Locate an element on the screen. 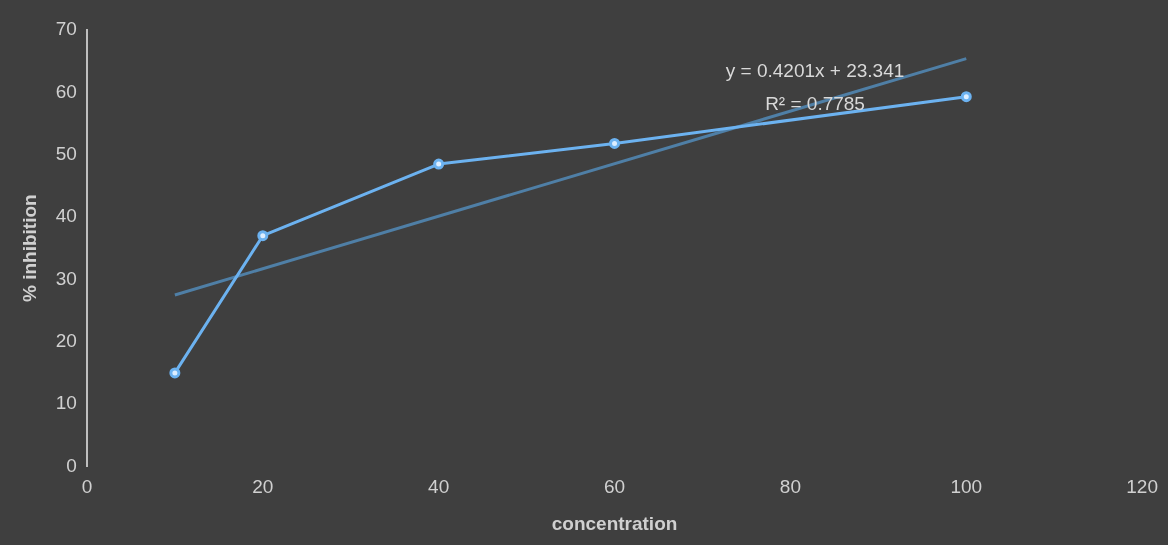  y-tick-label: 40 is located at coordinates (66, 216).